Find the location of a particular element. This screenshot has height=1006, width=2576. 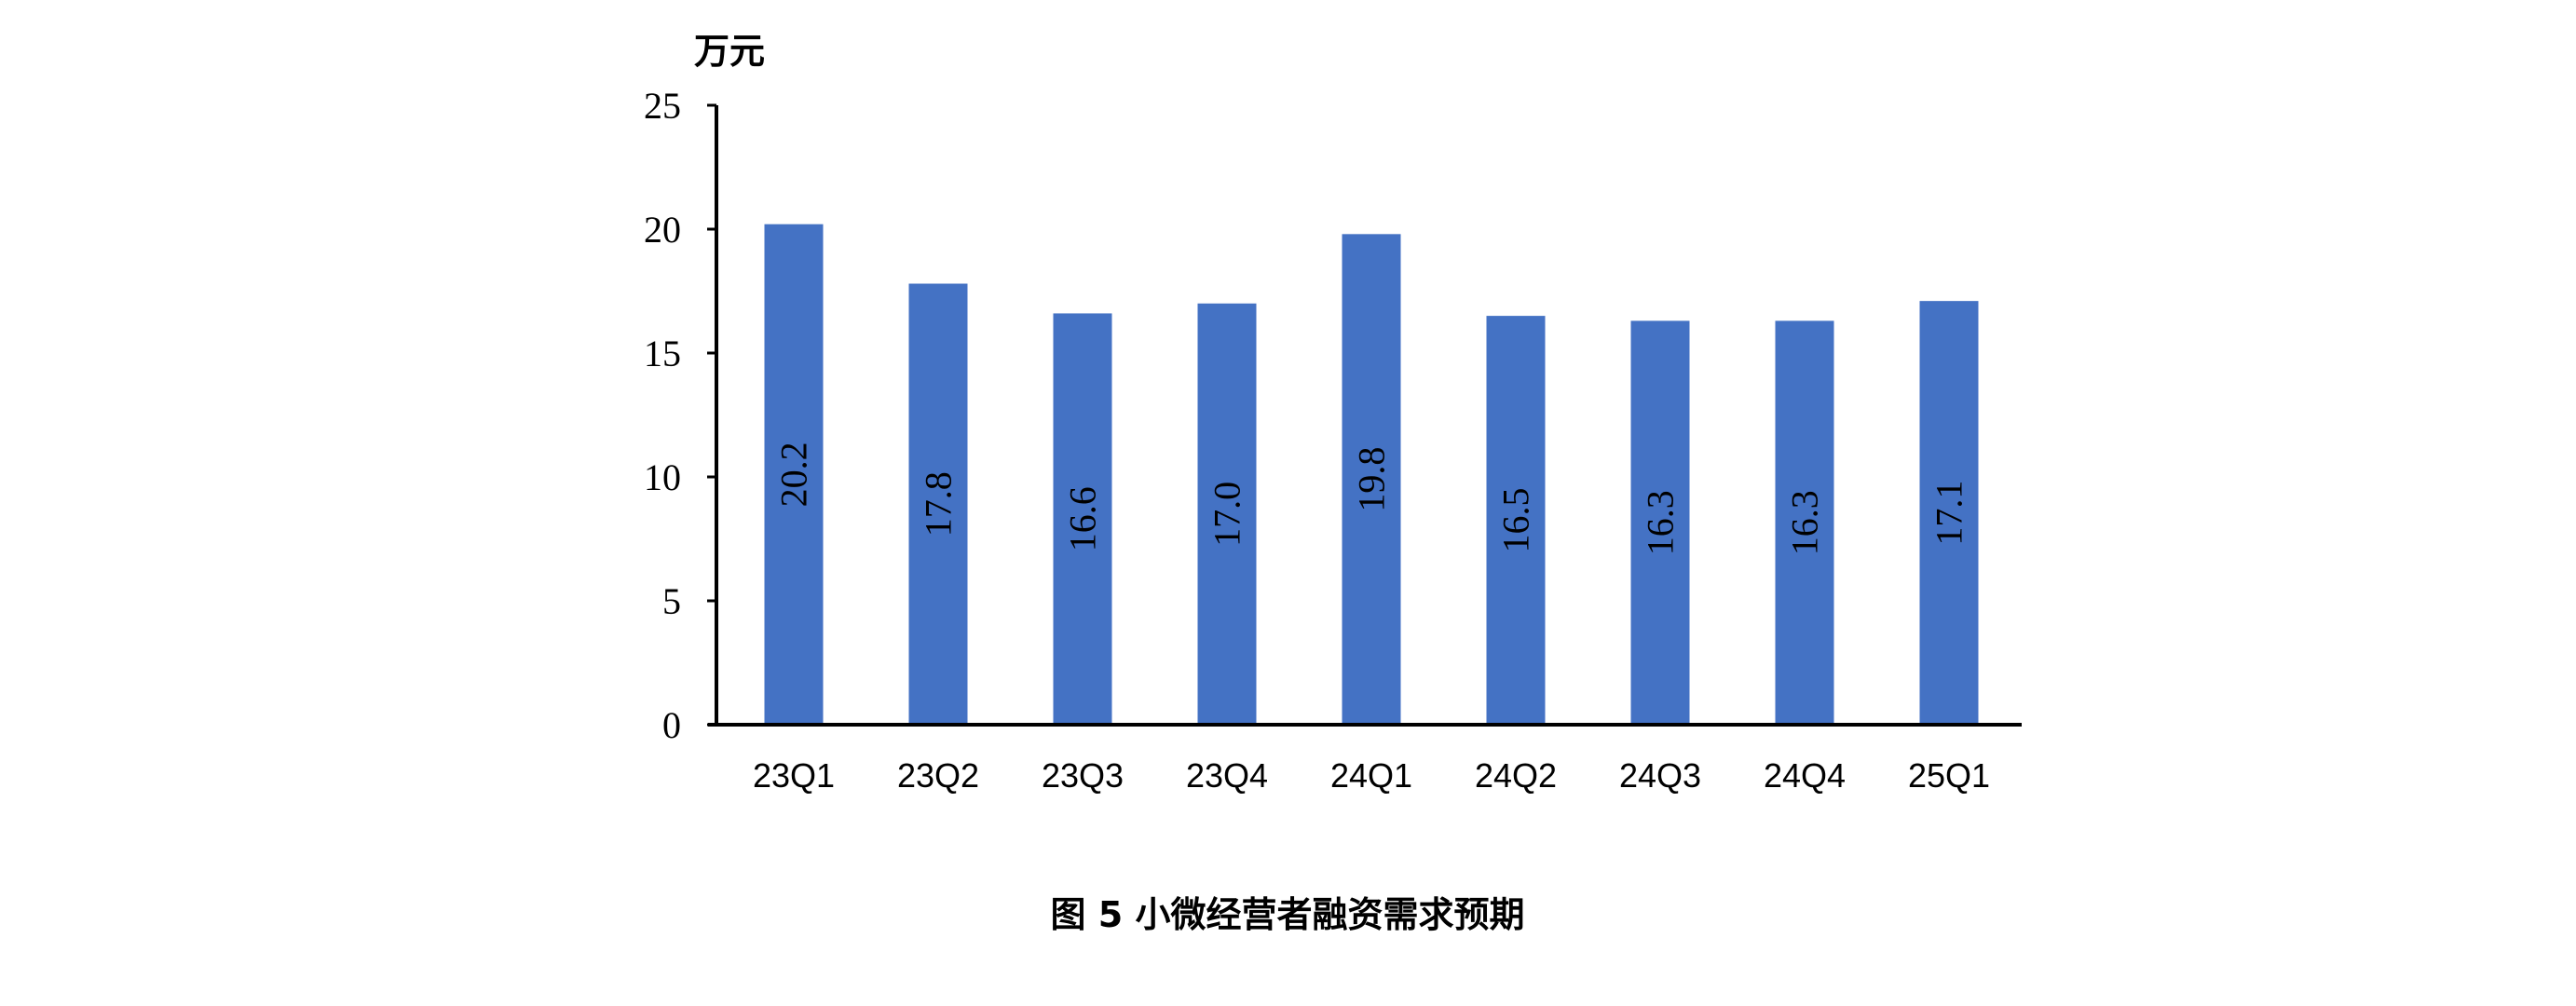

x-tick-label: 24Q1 is located at coordinates (1371, 775).